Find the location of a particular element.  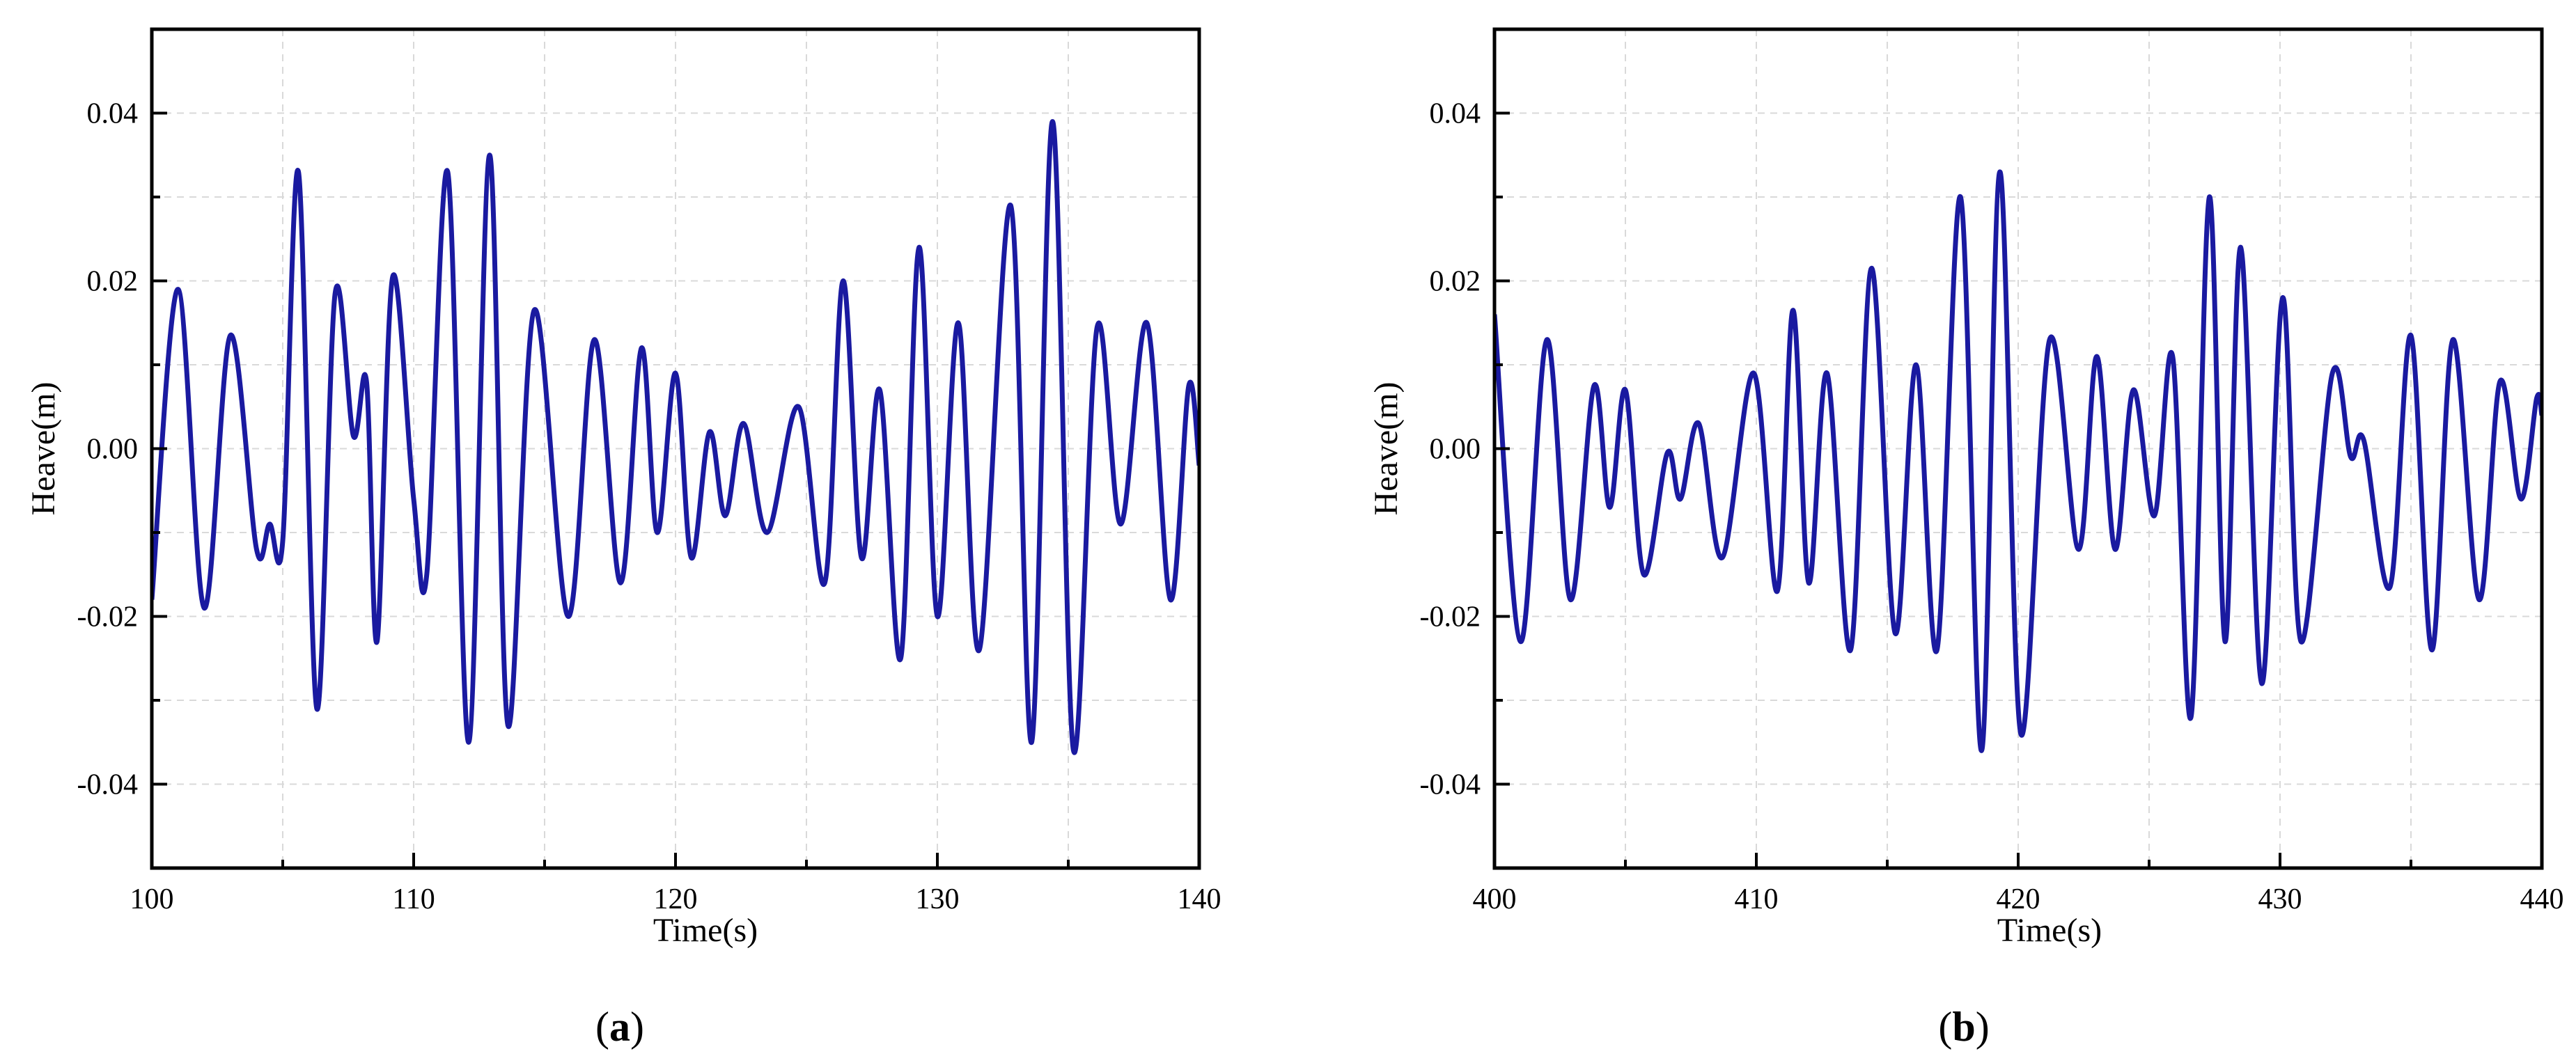

x-tick-label: 420 is located at coordinates (2019, 899).